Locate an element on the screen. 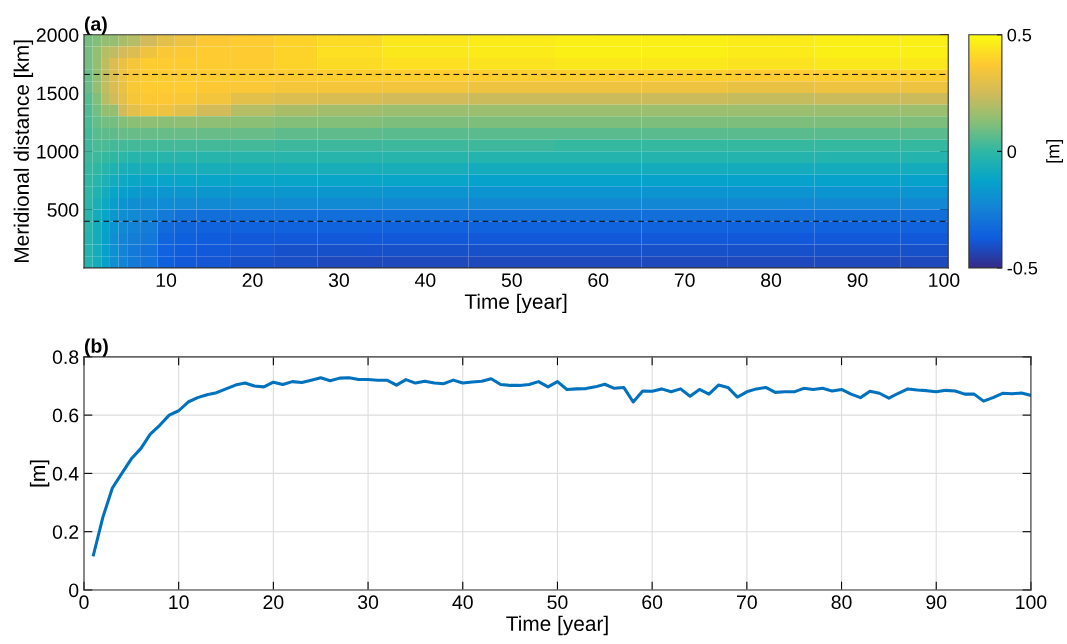  color-bar-label: 0.5 is located at coordinates (1019, 35).